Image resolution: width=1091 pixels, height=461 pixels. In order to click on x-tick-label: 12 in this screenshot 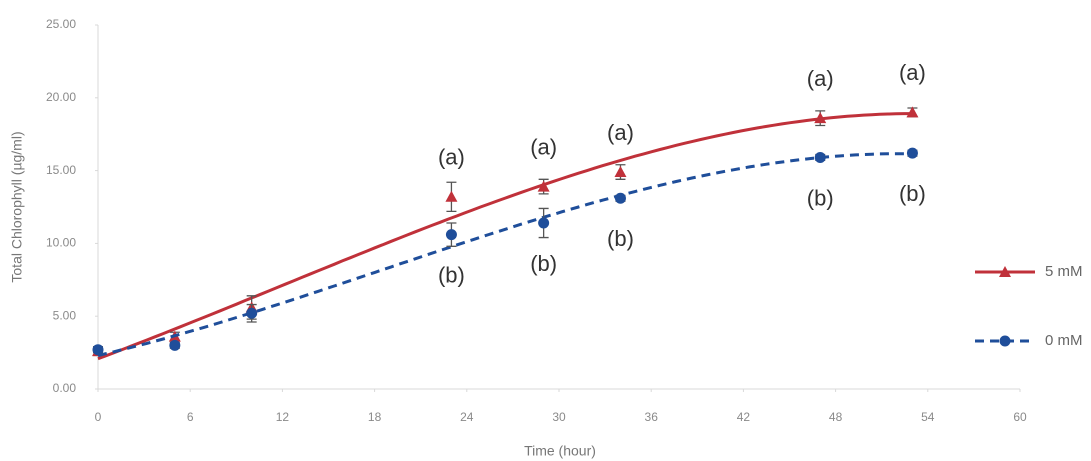, I will do `click(283, 417)`.